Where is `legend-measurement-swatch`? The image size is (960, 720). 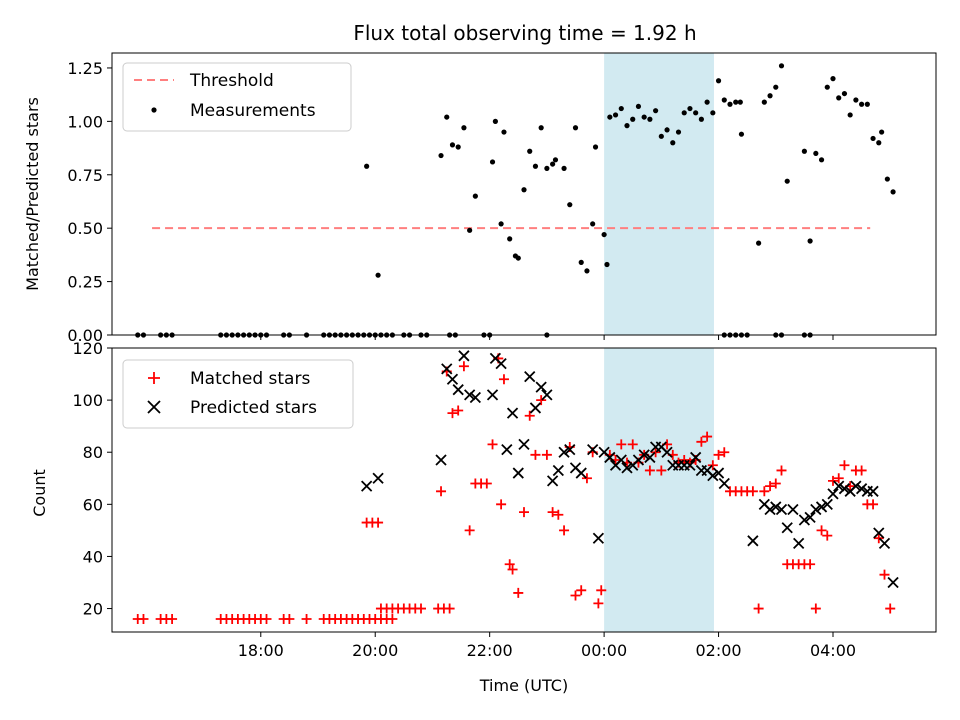 legend-measurement-swatch is located at coordinates (154, 110).